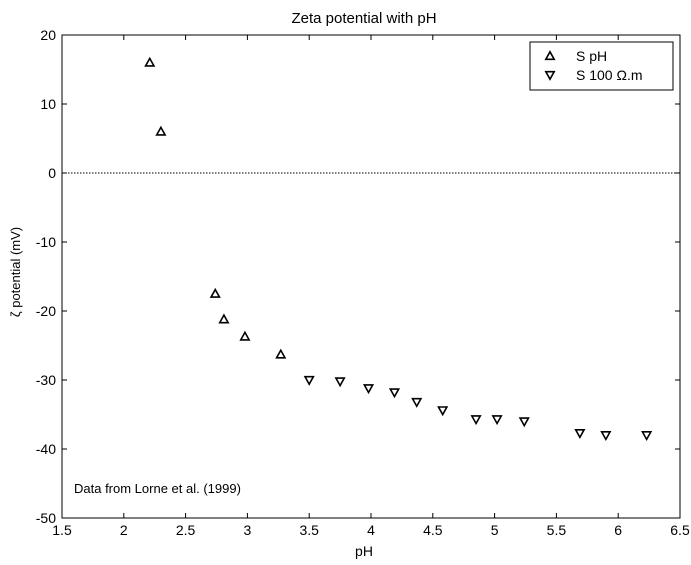  Describe the element at coordinates (46, 380) in the screenshot. I see `y-tick-label: -30` at that location.